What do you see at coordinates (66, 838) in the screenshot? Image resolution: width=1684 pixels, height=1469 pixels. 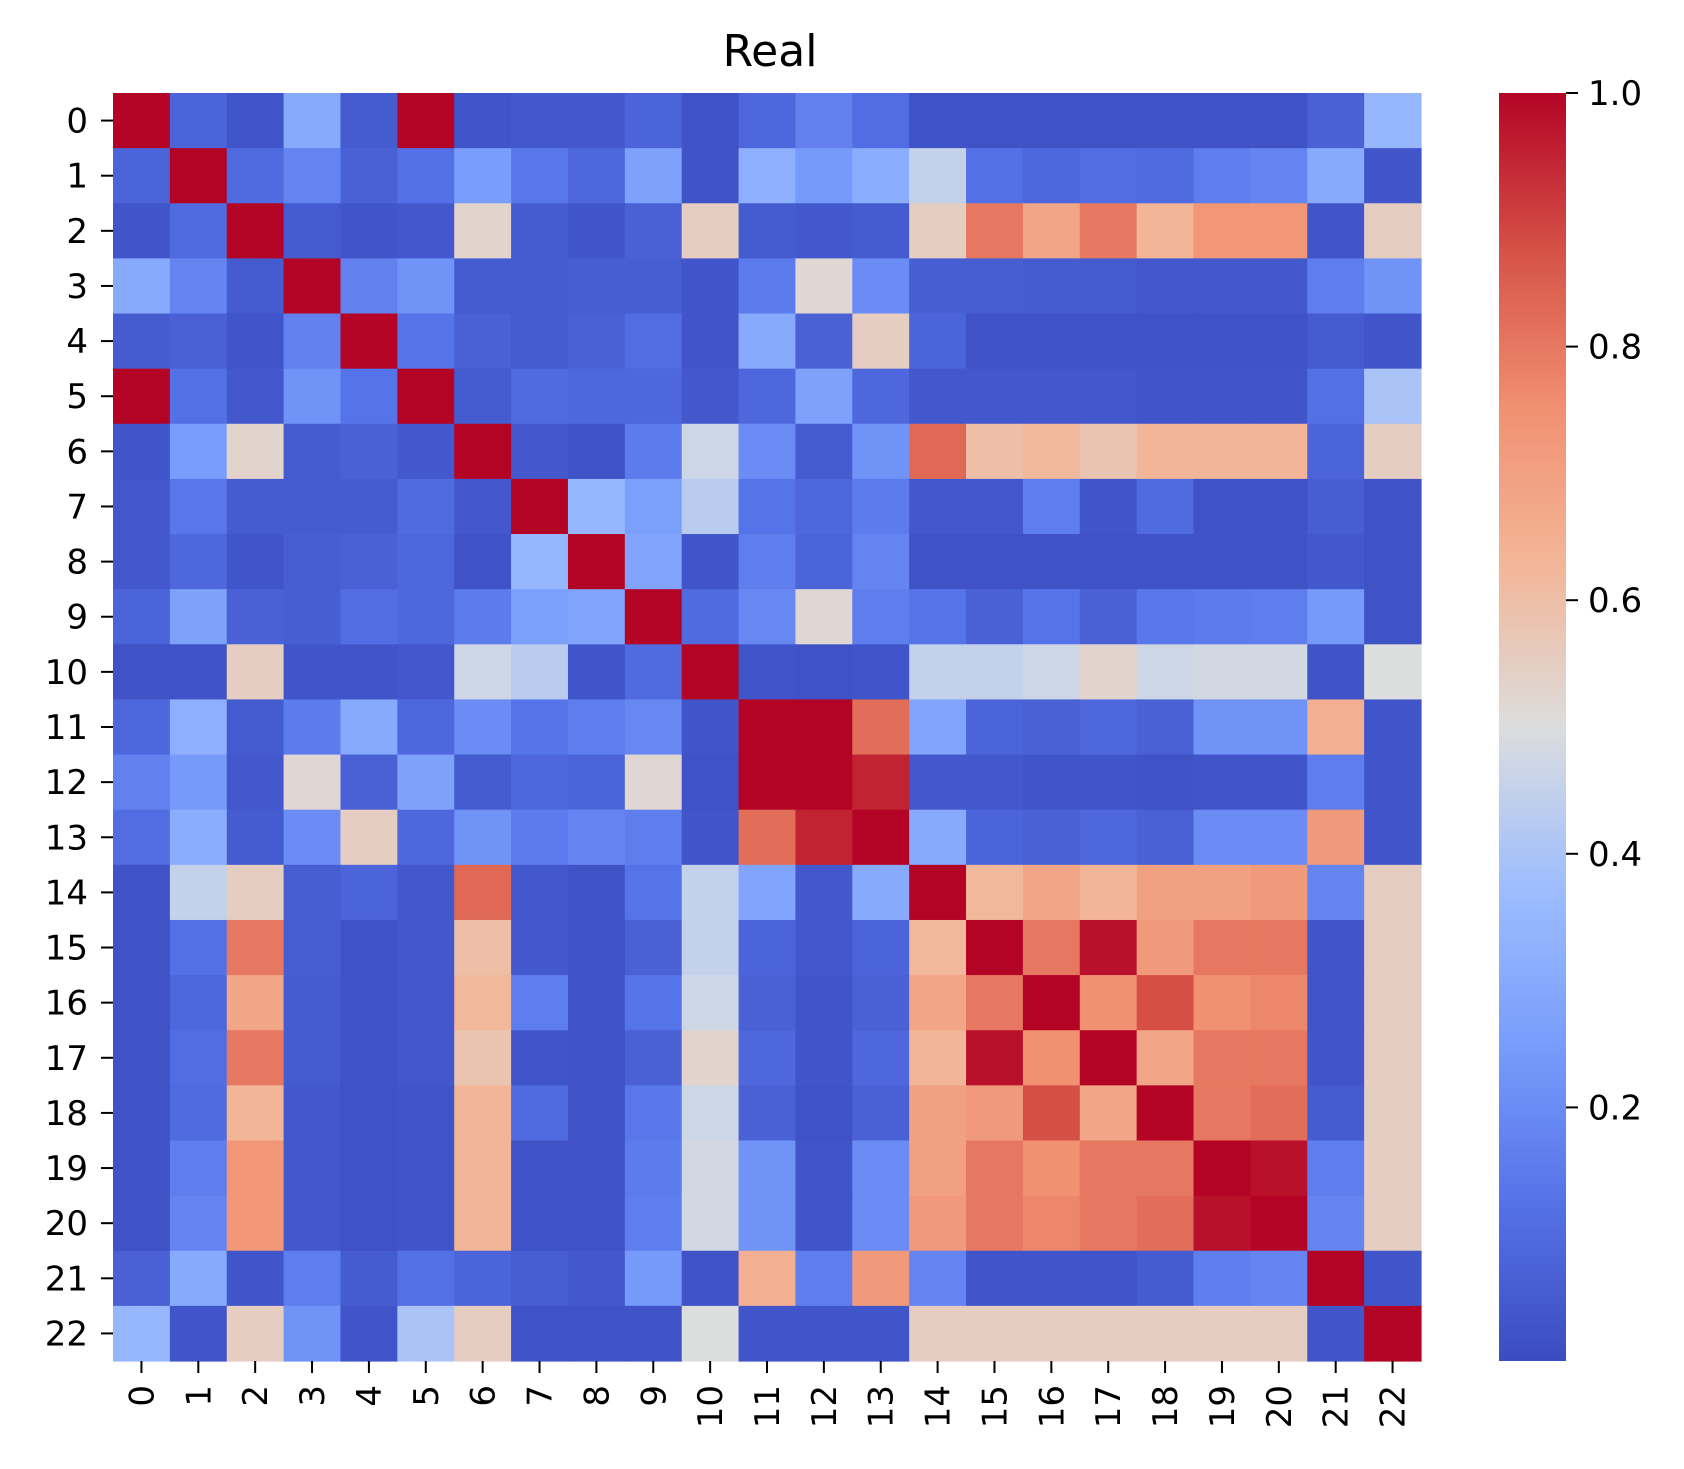 I see `y-tick-label: 13` at bounding box center [66, 838].